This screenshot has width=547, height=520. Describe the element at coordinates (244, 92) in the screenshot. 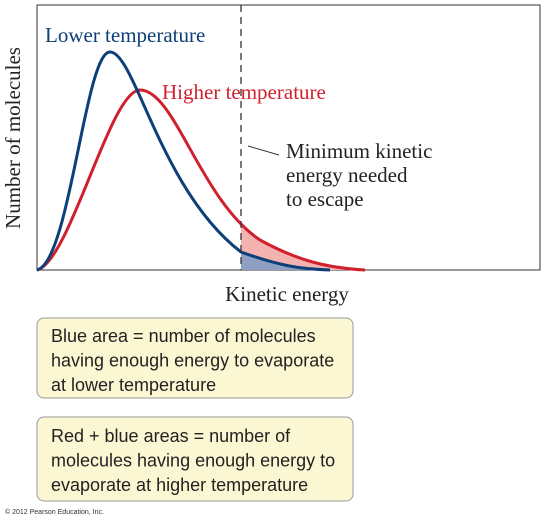

I see `higher-label: Higher temperature` at that location.